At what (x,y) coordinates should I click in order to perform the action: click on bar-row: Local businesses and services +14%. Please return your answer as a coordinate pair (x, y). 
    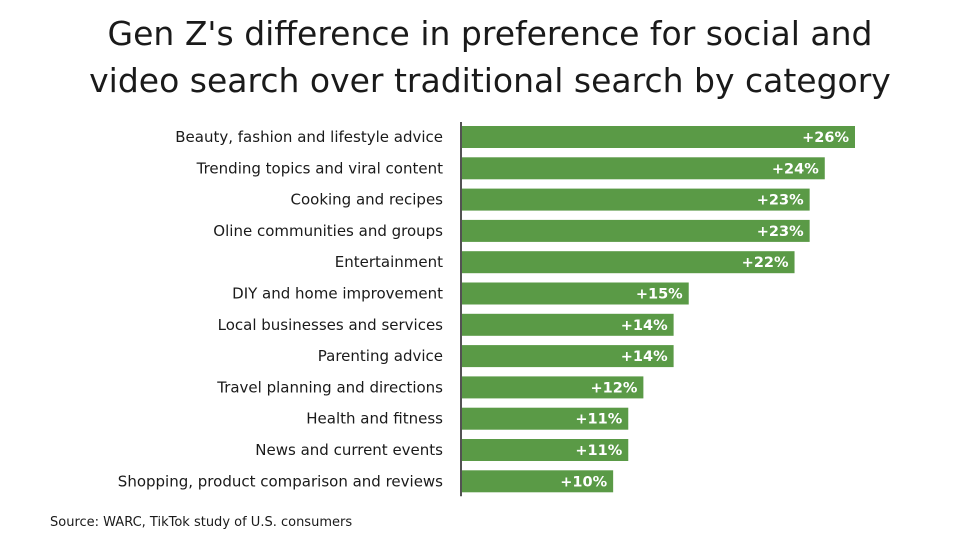
    Looking at the image, I should click on (446, 324).